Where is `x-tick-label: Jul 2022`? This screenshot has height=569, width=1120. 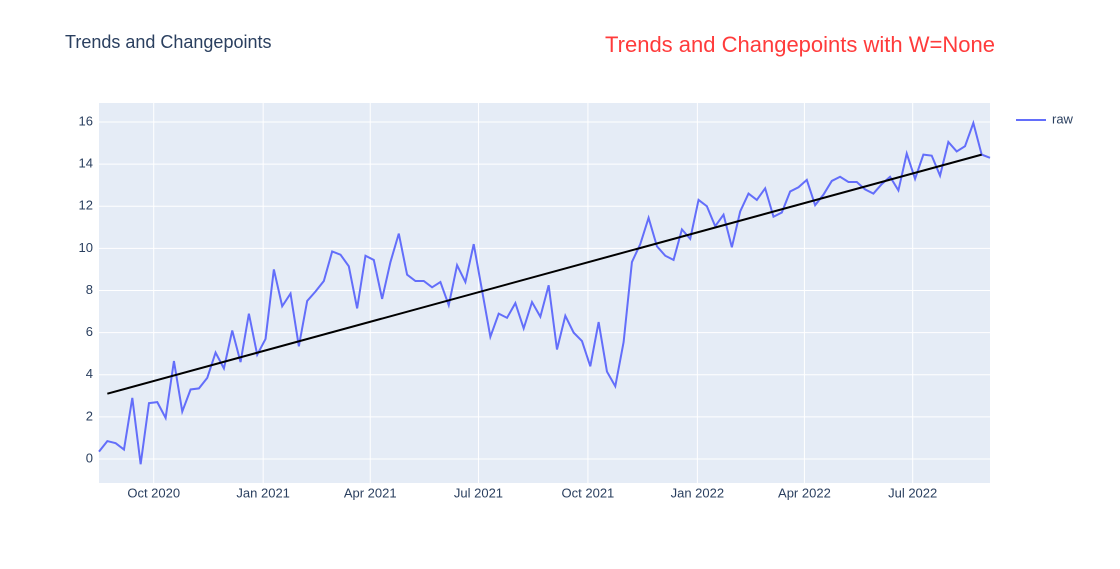
x-tick-label: Jul 2022 is located at coordinates (912, 492).